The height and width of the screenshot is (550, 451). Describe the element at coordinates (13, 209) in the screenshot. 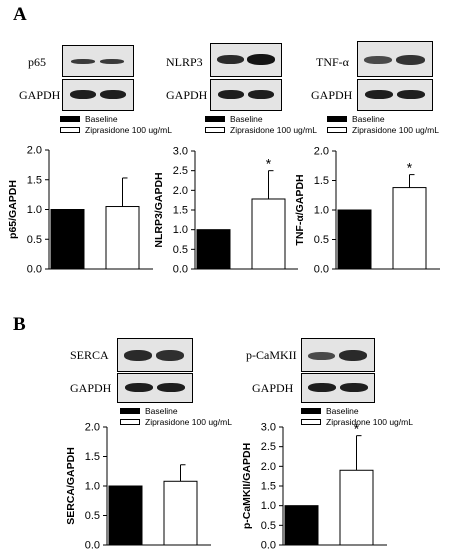

I see `y-axis-label: p65/GAPDH` at that location.